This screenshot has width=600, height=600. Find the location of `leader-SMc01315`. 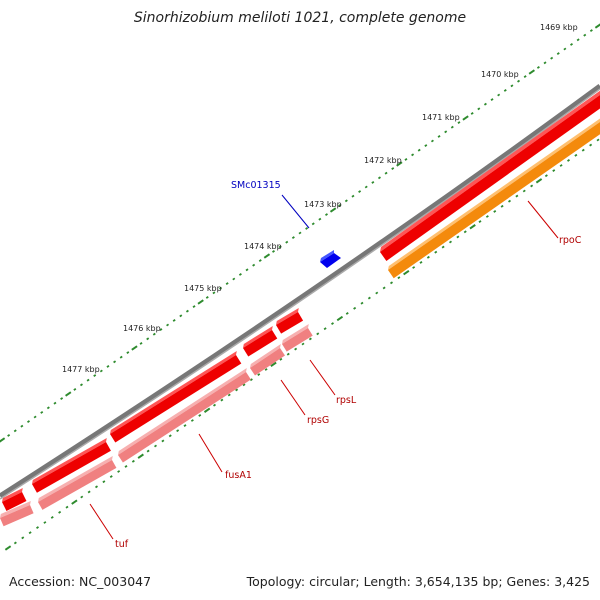

leader-SMc01315 is located at coordinates (295, 211).